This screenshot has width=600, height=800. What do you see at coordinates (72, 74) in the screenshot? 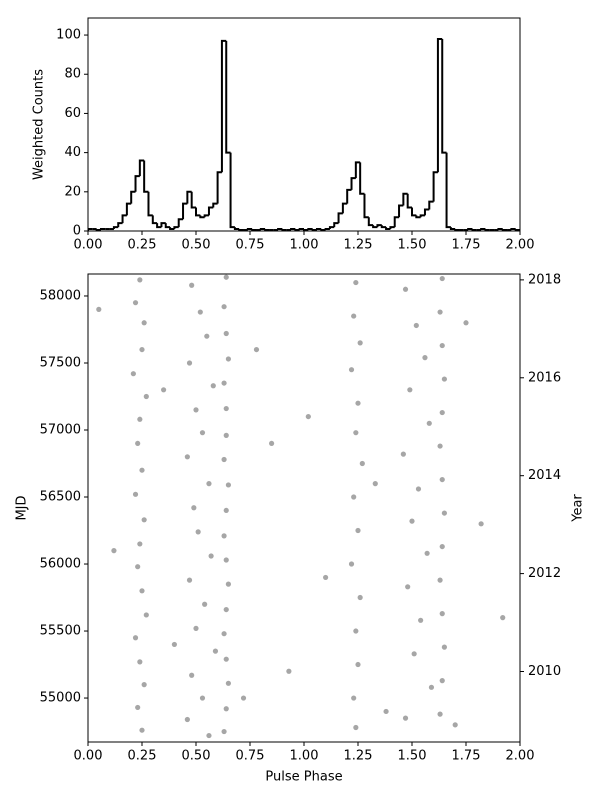
I see `y-tick-label: 80` at bounding box center [72, 74].